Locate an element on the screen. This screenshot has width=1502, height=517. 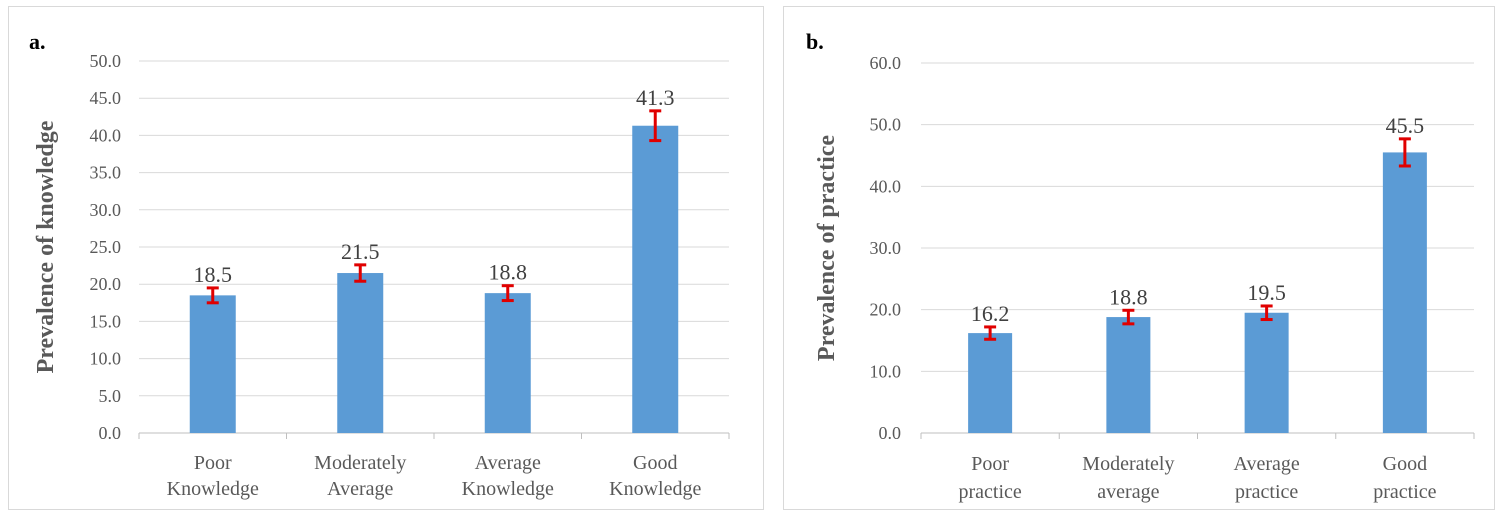
data-label: 19.5 is located at coordinates (1266, 292).